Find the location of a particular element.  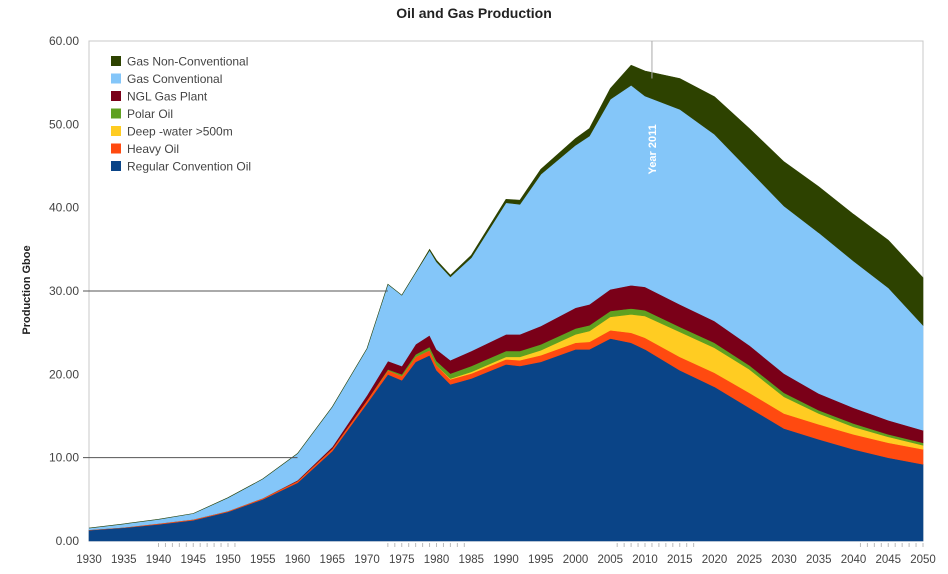

legend-swatch-regular-convention-oil is located at coordinates (116, 166).